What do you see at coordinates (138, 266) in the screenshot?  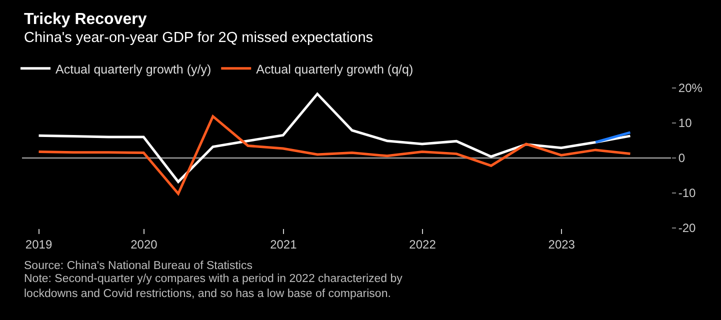 I see `source-note: Source: China's National Bureau of Statistics` at bounding box center [138, 266].